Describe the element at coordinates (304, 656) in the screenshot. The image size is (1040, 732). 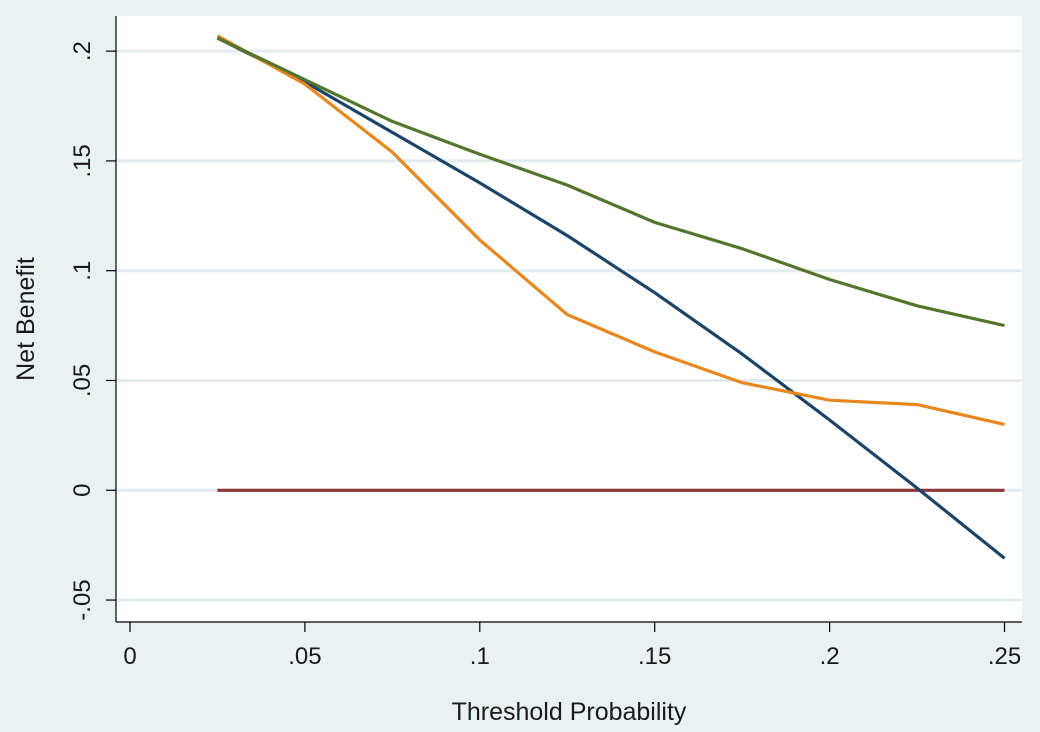
I see `x-tick-label: .05` at that location.